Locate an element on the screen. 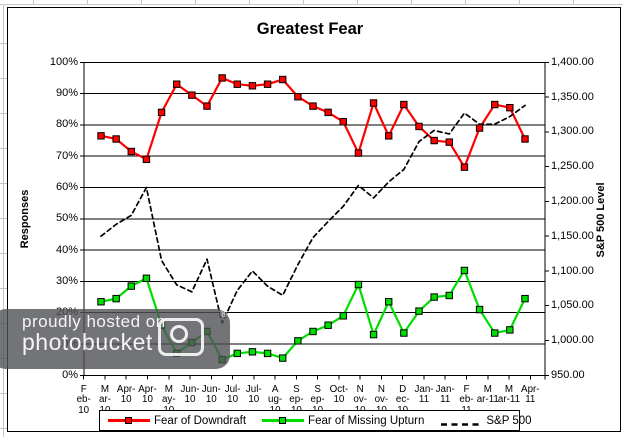 Image resolution: width=623 pixels, height=437 pixels. legend-label: Fear of Missing Upturn is located at coordinates (366, 420).